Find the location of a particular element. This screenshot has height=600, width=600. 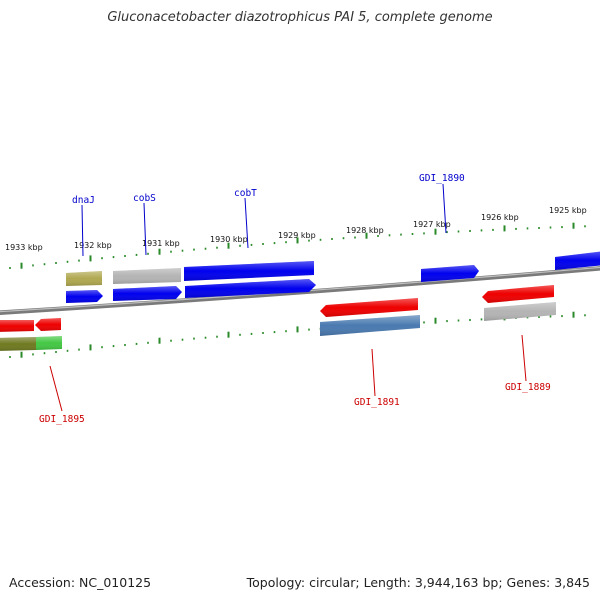

leader-dnaJ is located at coordinates (82, 230).